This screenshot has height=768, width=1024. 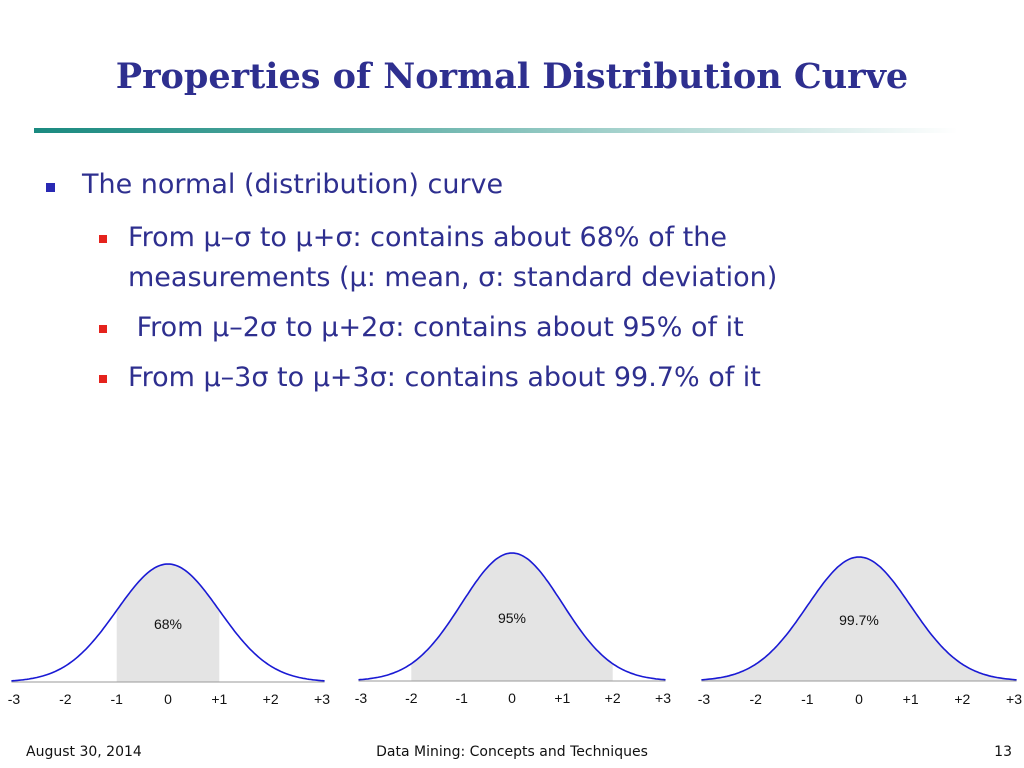 What do you see at coordinates (512, 752) in the screenshot?
I see `footer-title: Data Mining: Concepts and Techniques` at bounding box center [512, 752].